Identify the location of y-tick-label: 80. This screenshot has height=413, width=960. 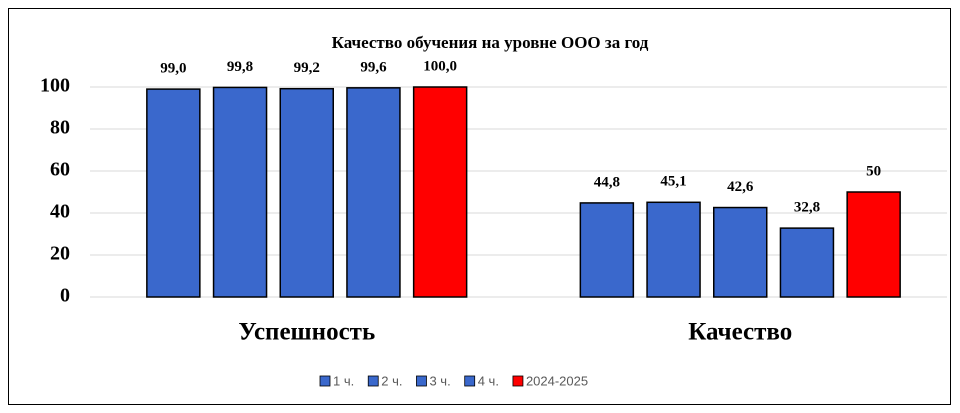
(60, 128).